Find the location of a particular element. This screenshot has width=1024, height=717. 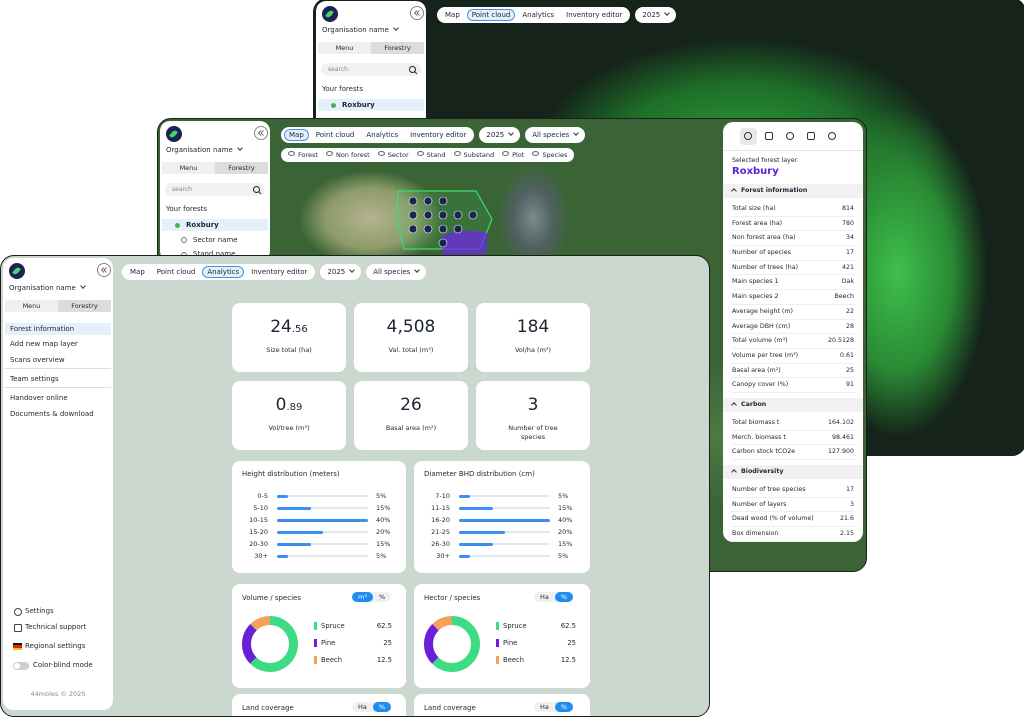

settings-item: Color-blind mode is located at coordinates (63, 665).